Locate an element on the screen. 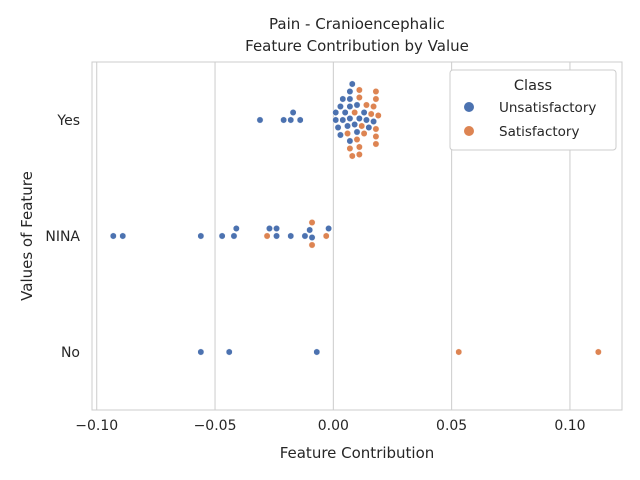 The height and width of the screenshot is (480, 640). legend: Class Unsatisfactory Satisfactory is located at coordinates (533, 110).